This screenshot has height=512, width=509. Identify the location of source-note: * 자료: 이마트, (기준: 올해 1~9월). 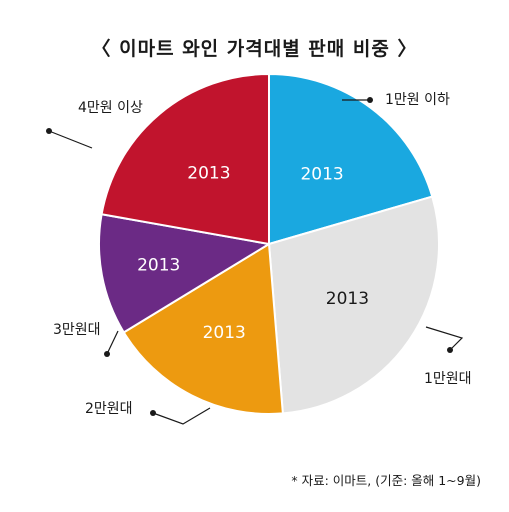
(386, 480).